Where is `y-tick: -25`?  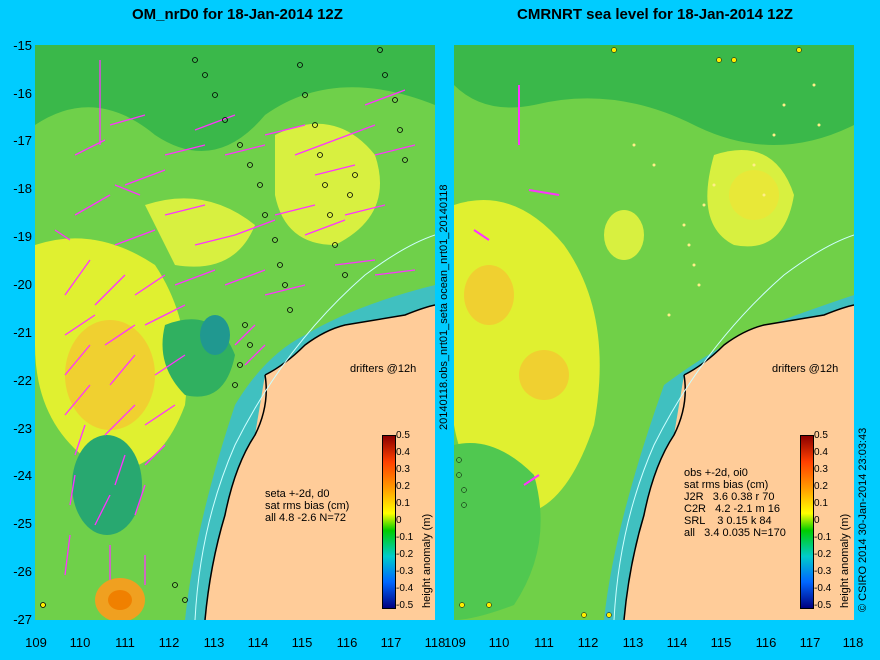
y-tick: -25 is located at coordinates (22, 523).